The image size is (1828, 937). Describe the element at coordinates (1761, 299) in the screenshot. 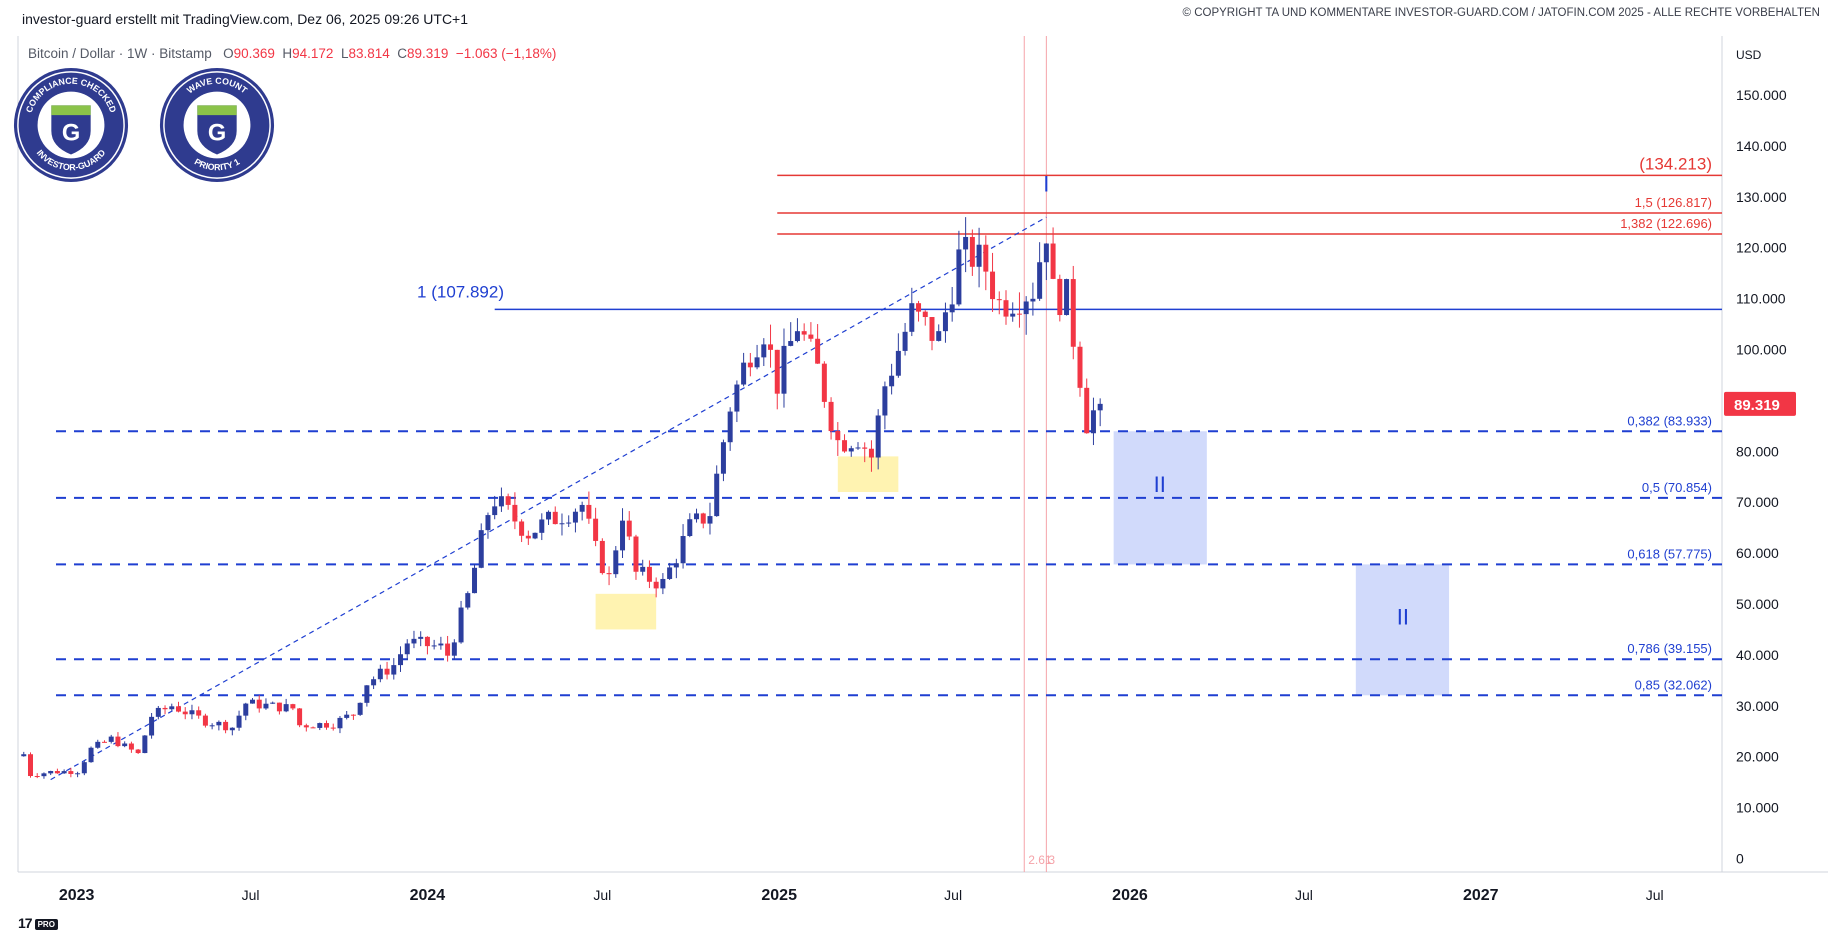

I see `y-tick-label: 110.000` at that location.